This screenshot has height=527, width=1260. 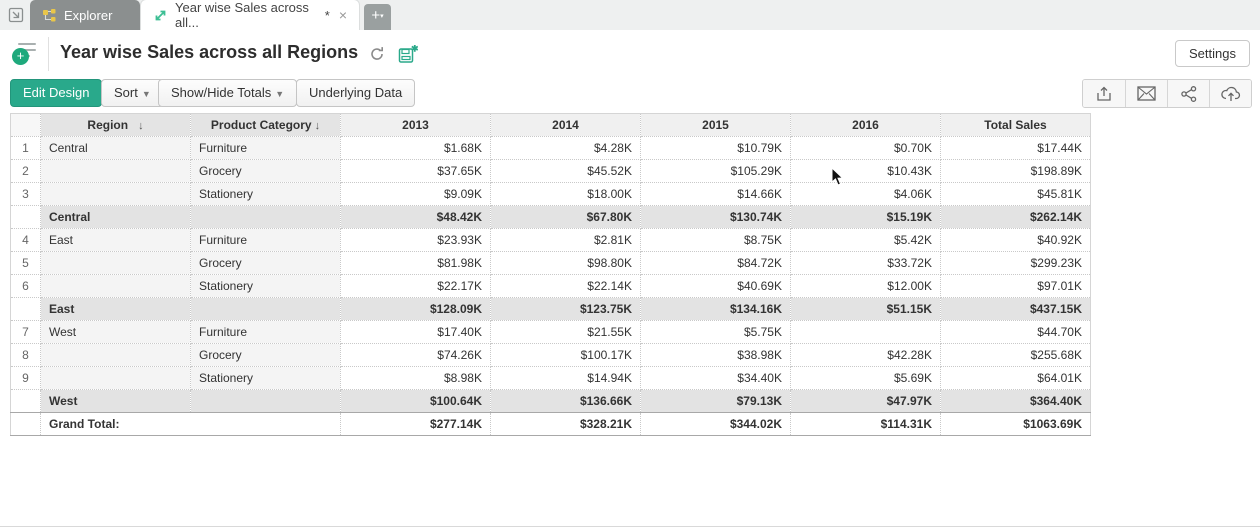 What do you see at coordinates (865, 401) in the screenshot?
I see `value-cell: $47.97K` at bounding box center [865, 401].